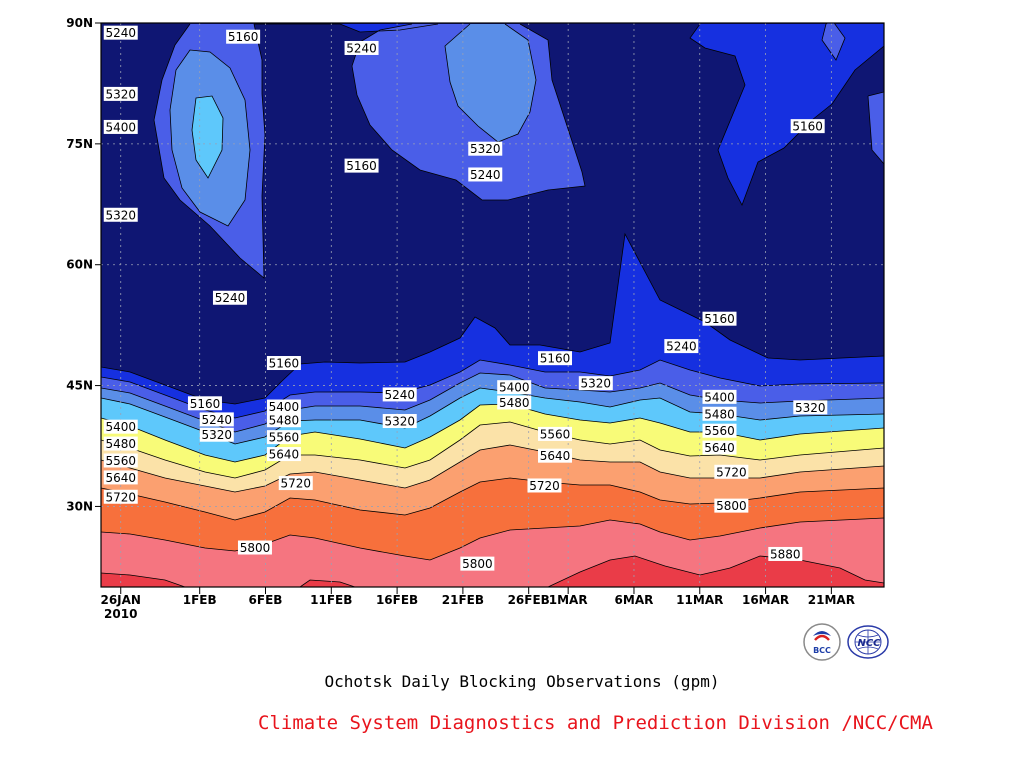 The image size is (1024, 768). I want to click on y-tick-label: 75N, so click(79, 144).